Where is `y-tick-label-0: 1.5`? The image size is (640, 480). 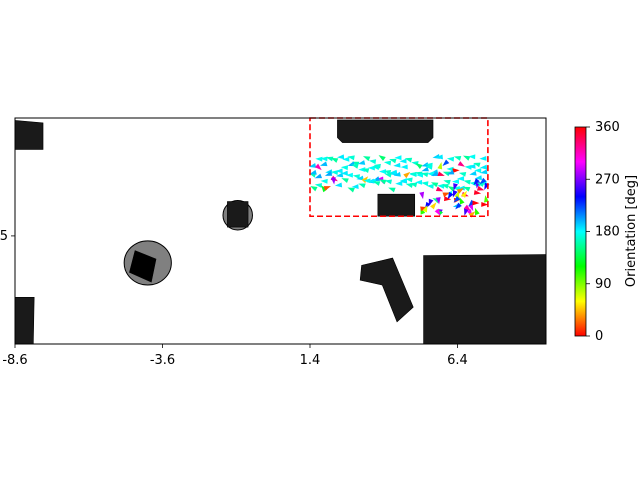
y-tick-label-0: 1.5 is located at coordinates (4, 236).